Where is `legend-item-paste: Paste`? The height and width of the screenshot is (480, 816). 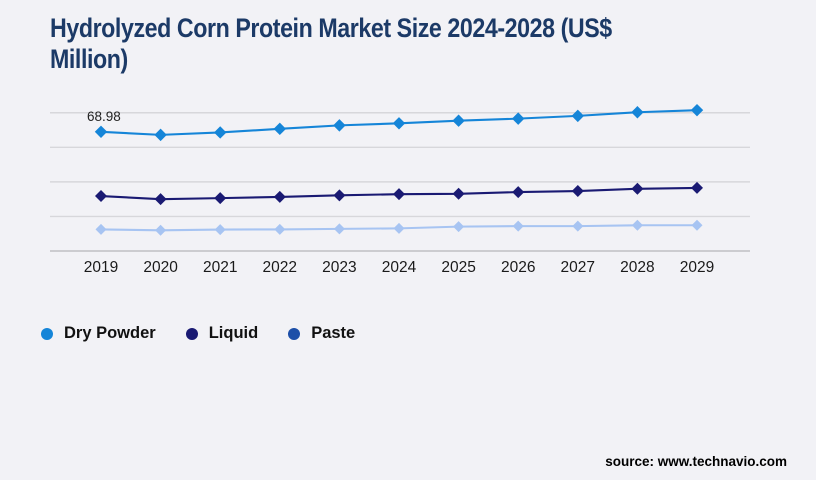 legend-item-paste: Paste is located at coordinates (321, 333).